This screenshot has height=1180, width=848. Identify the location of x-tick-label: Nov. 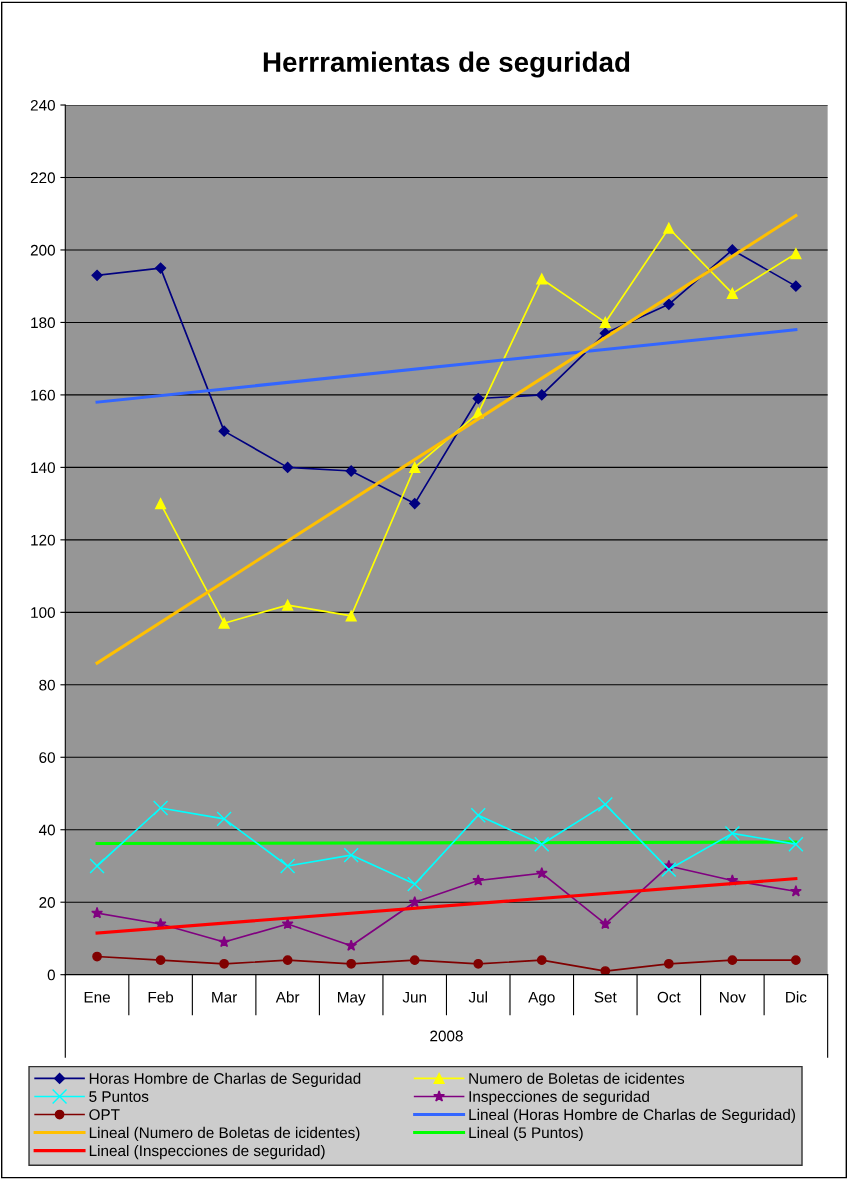
(733, 997).